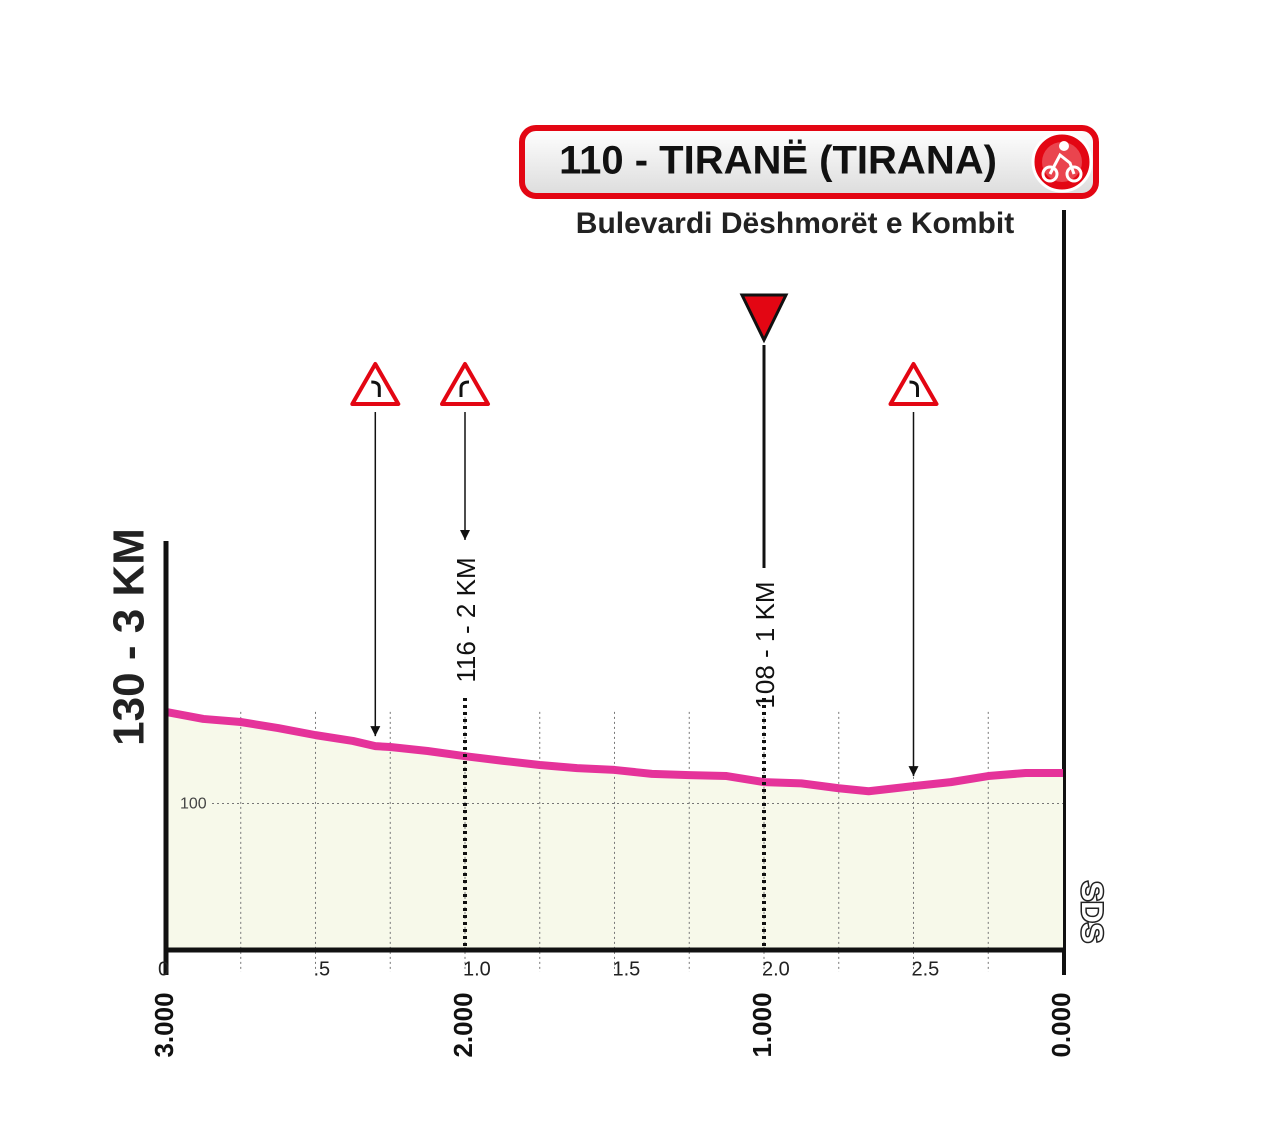  What do you see at coordinates (795, 223) in the screenshot?
I see `chart-subtitle: Bulevardi Dëshmorët e Kombit` at bounding box center [795, 223].